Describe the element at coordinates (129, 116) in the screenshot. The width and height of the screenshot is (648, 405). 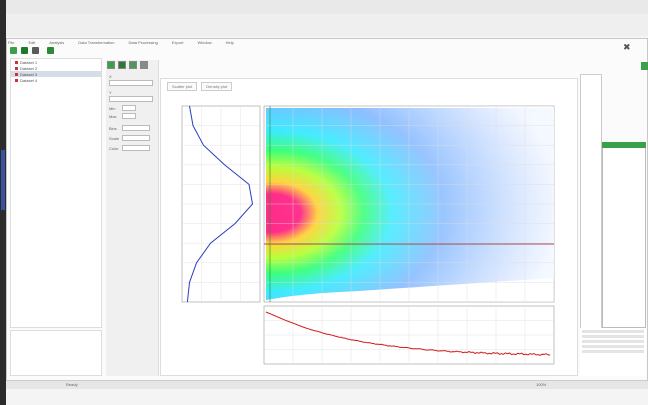
I see `max-field` at that location.